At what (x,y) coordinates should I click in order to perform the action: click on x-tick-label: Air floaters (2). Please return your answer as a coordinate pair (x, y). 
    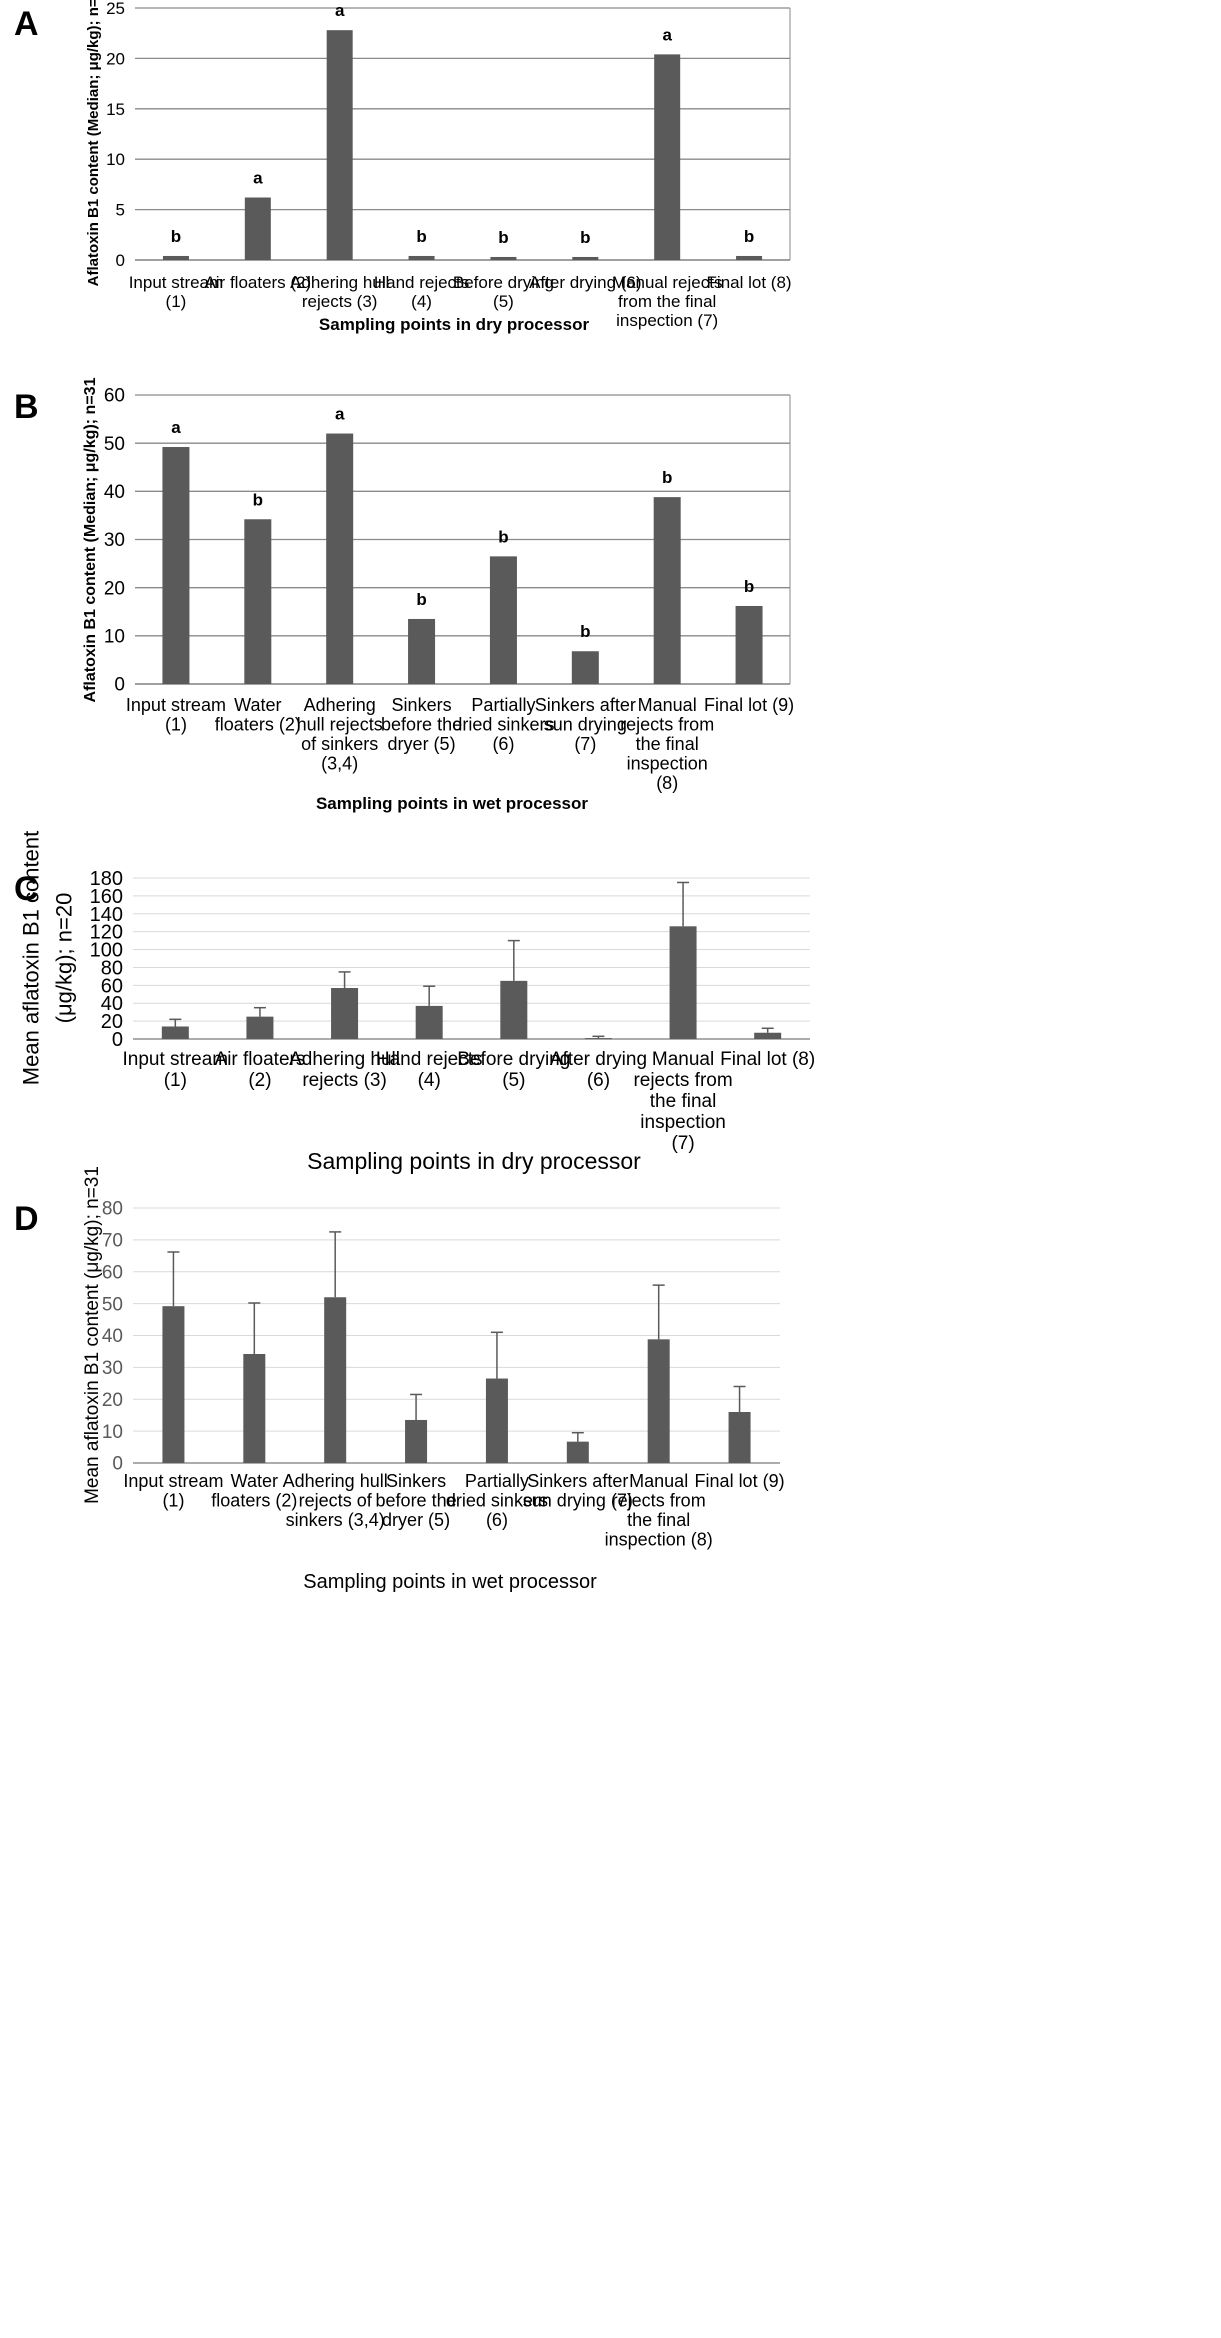
    Looking at the image, I should click on (257, 282).